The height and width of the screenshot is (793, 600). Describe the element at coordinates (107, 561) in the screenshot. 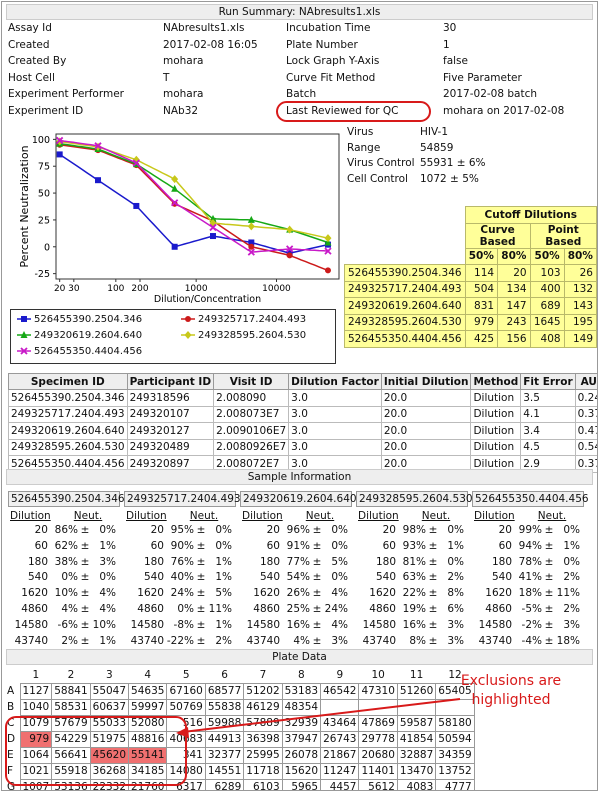

I see `neut-error: 3%` at that location.